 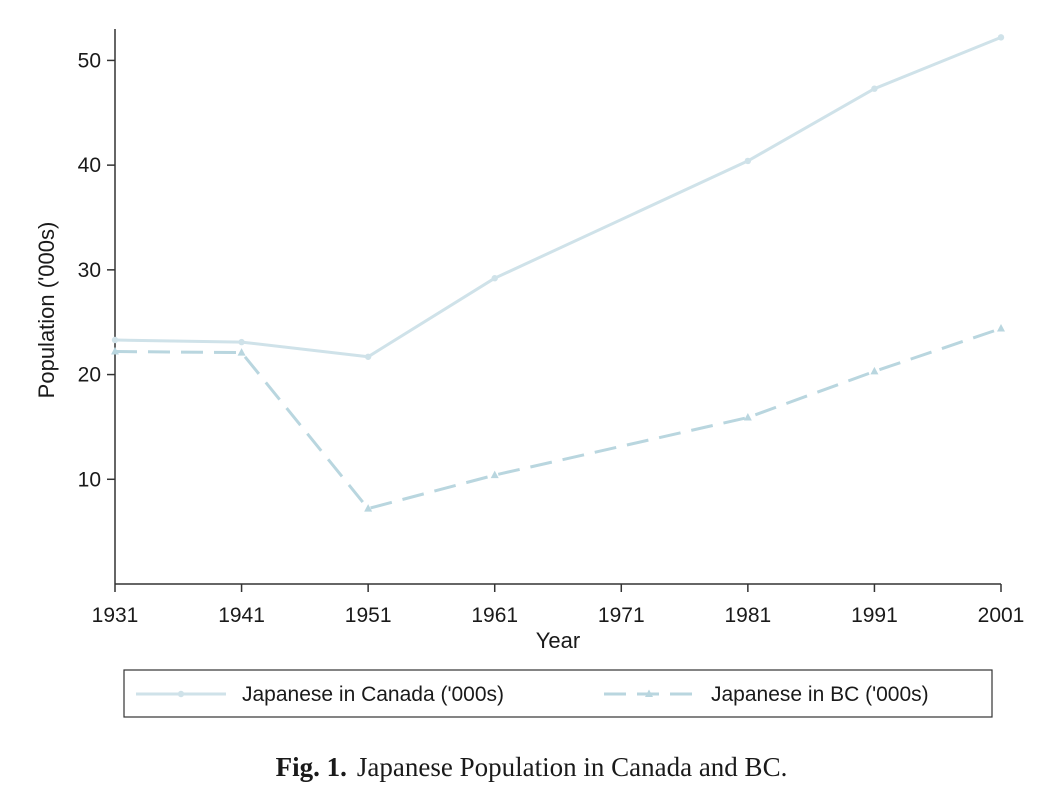 What do you see at coordinates (368, 615) in the screenshot?
I see `x-tick-label: 1951` at bounding box center [368, 615].